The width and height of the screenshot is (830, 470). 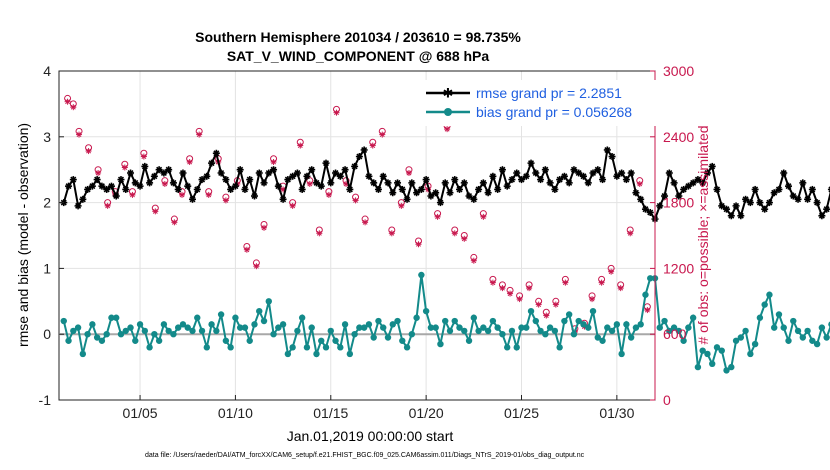 What do you see at coordinates (370, 436) in the screenshot?
I see `x-axis-label: Jan.01,2019 00:00:00 start` at bounding box center [370, 436].